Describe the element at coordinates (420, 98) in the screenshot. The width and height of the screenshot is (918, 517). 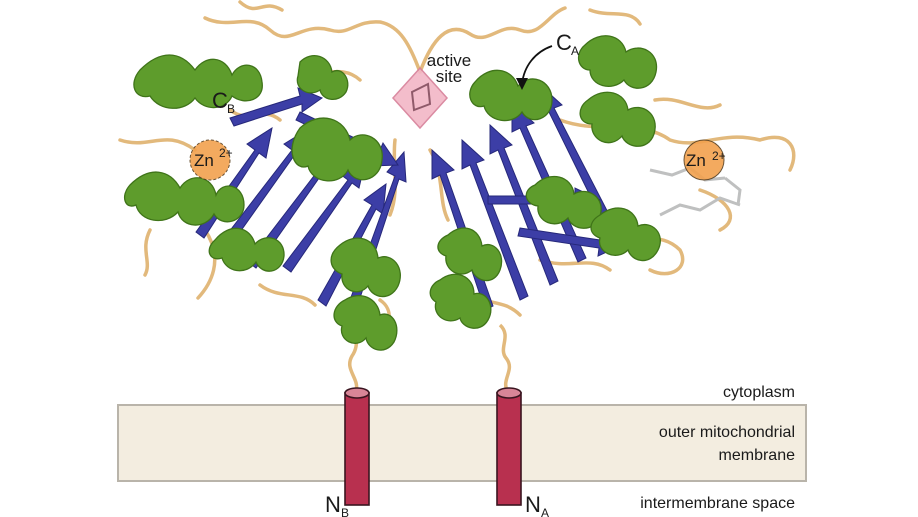
I see `active-site-marker` at that location.